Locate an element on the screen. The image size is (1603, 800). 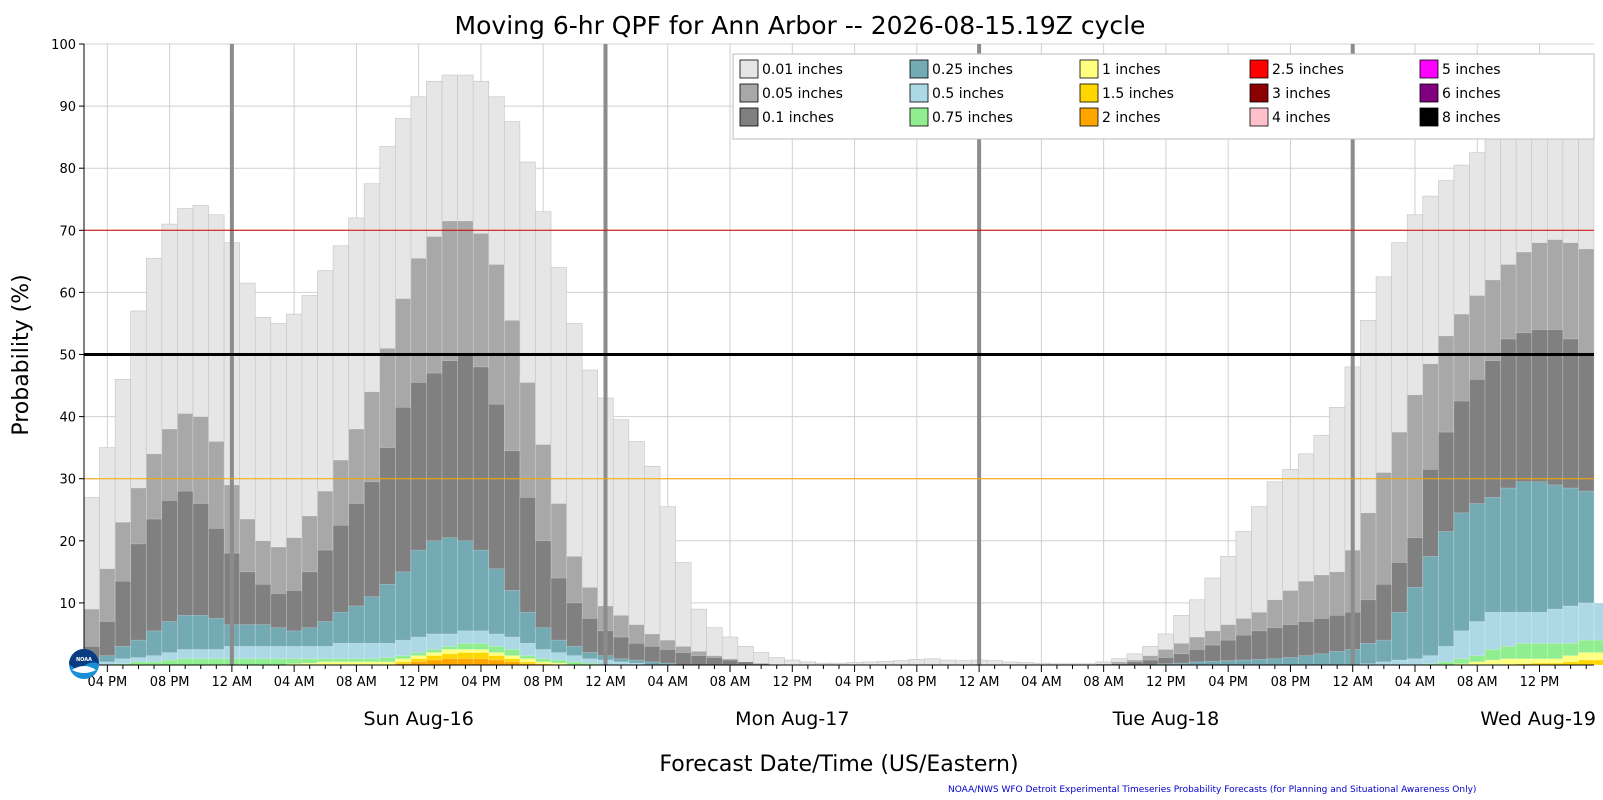
legend-box is located at coordinates (1163, 96).